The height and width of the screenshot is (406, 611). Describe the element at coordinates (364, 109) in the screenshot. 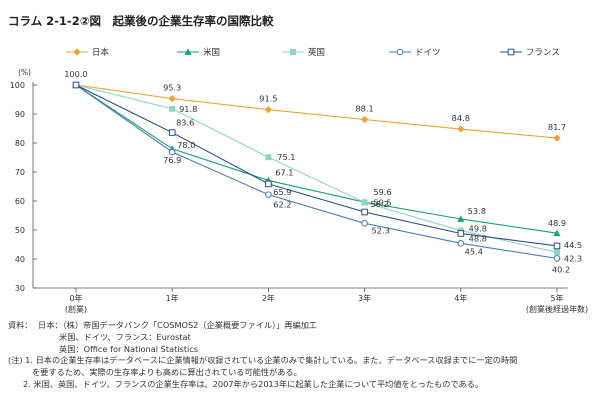

I see `data-label: 88.1` at that location.